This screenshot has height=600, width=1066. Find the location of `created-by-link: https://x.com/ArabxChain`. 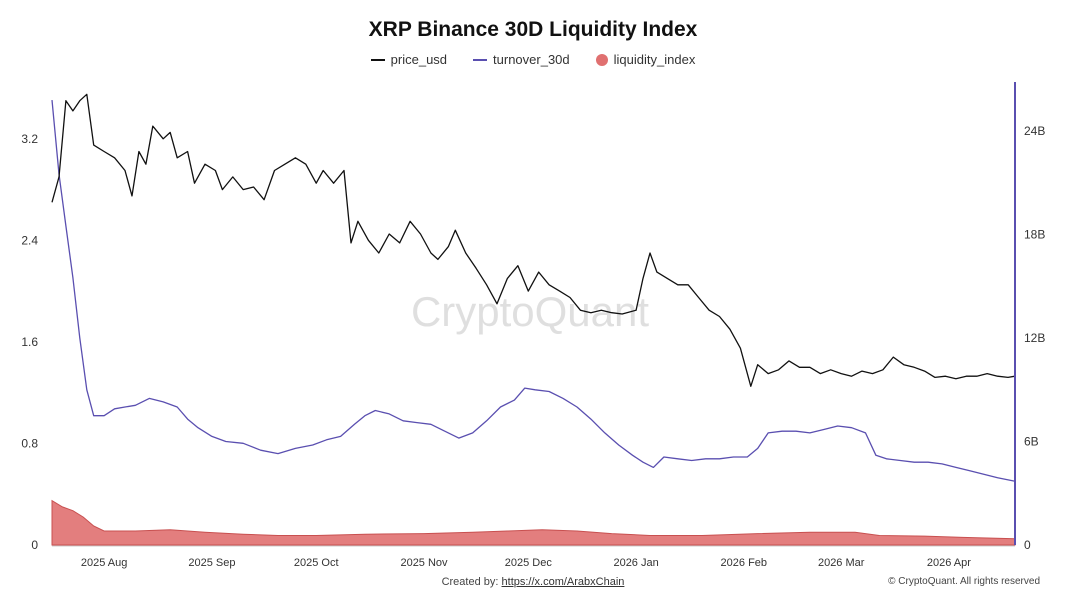

created-by-link: https://x.com/ArabxChain is located at coordinates (563, 582).